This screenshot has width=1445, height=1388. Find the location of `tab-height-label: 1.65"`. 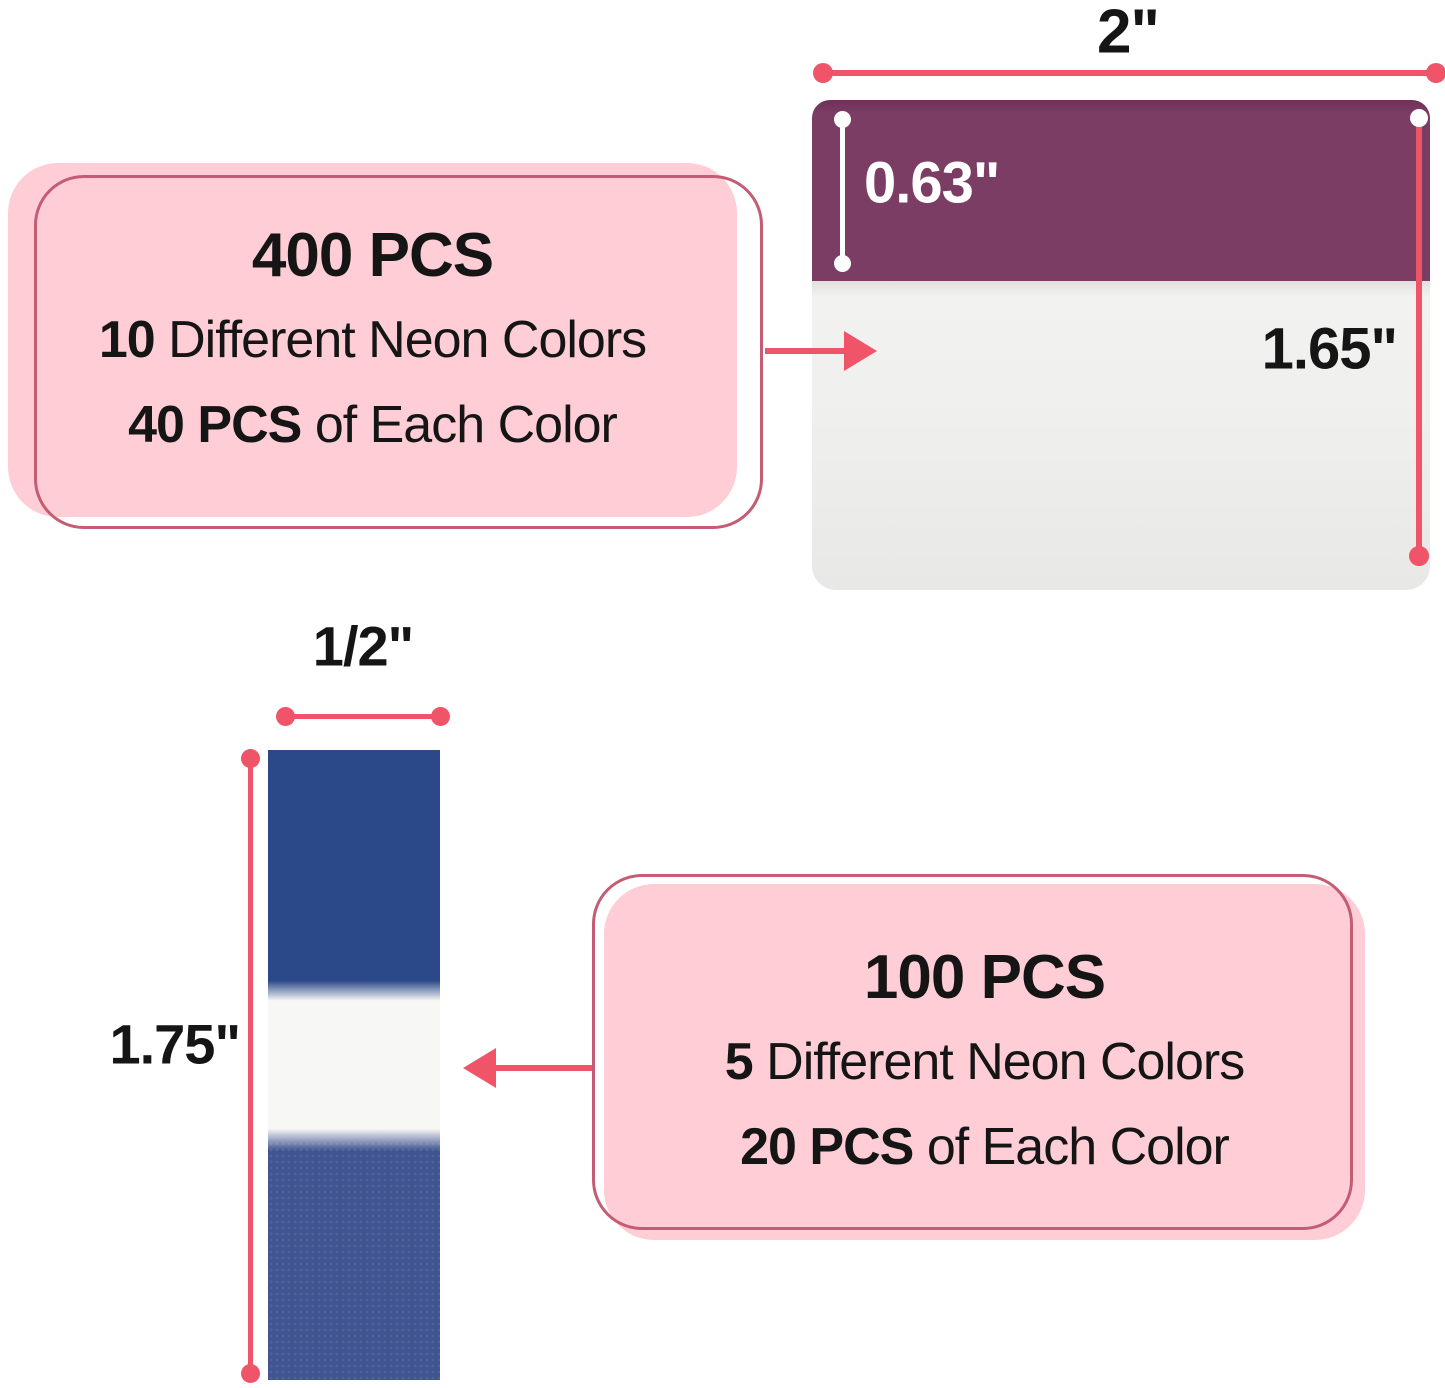

tab-height-label: 1.65" is located at coordinates (1329, 349).